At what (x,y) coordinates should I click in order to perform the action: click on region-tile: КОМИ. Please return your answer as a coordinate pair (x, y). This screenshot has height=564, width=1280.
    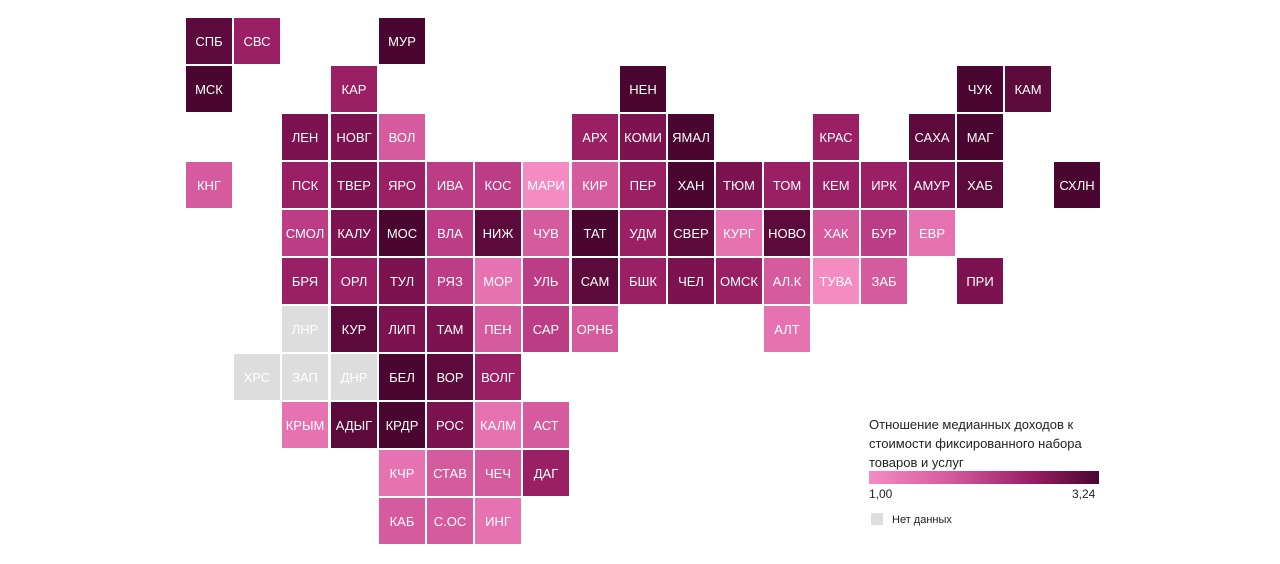
    Looking at the image, I should click on (643, 137).